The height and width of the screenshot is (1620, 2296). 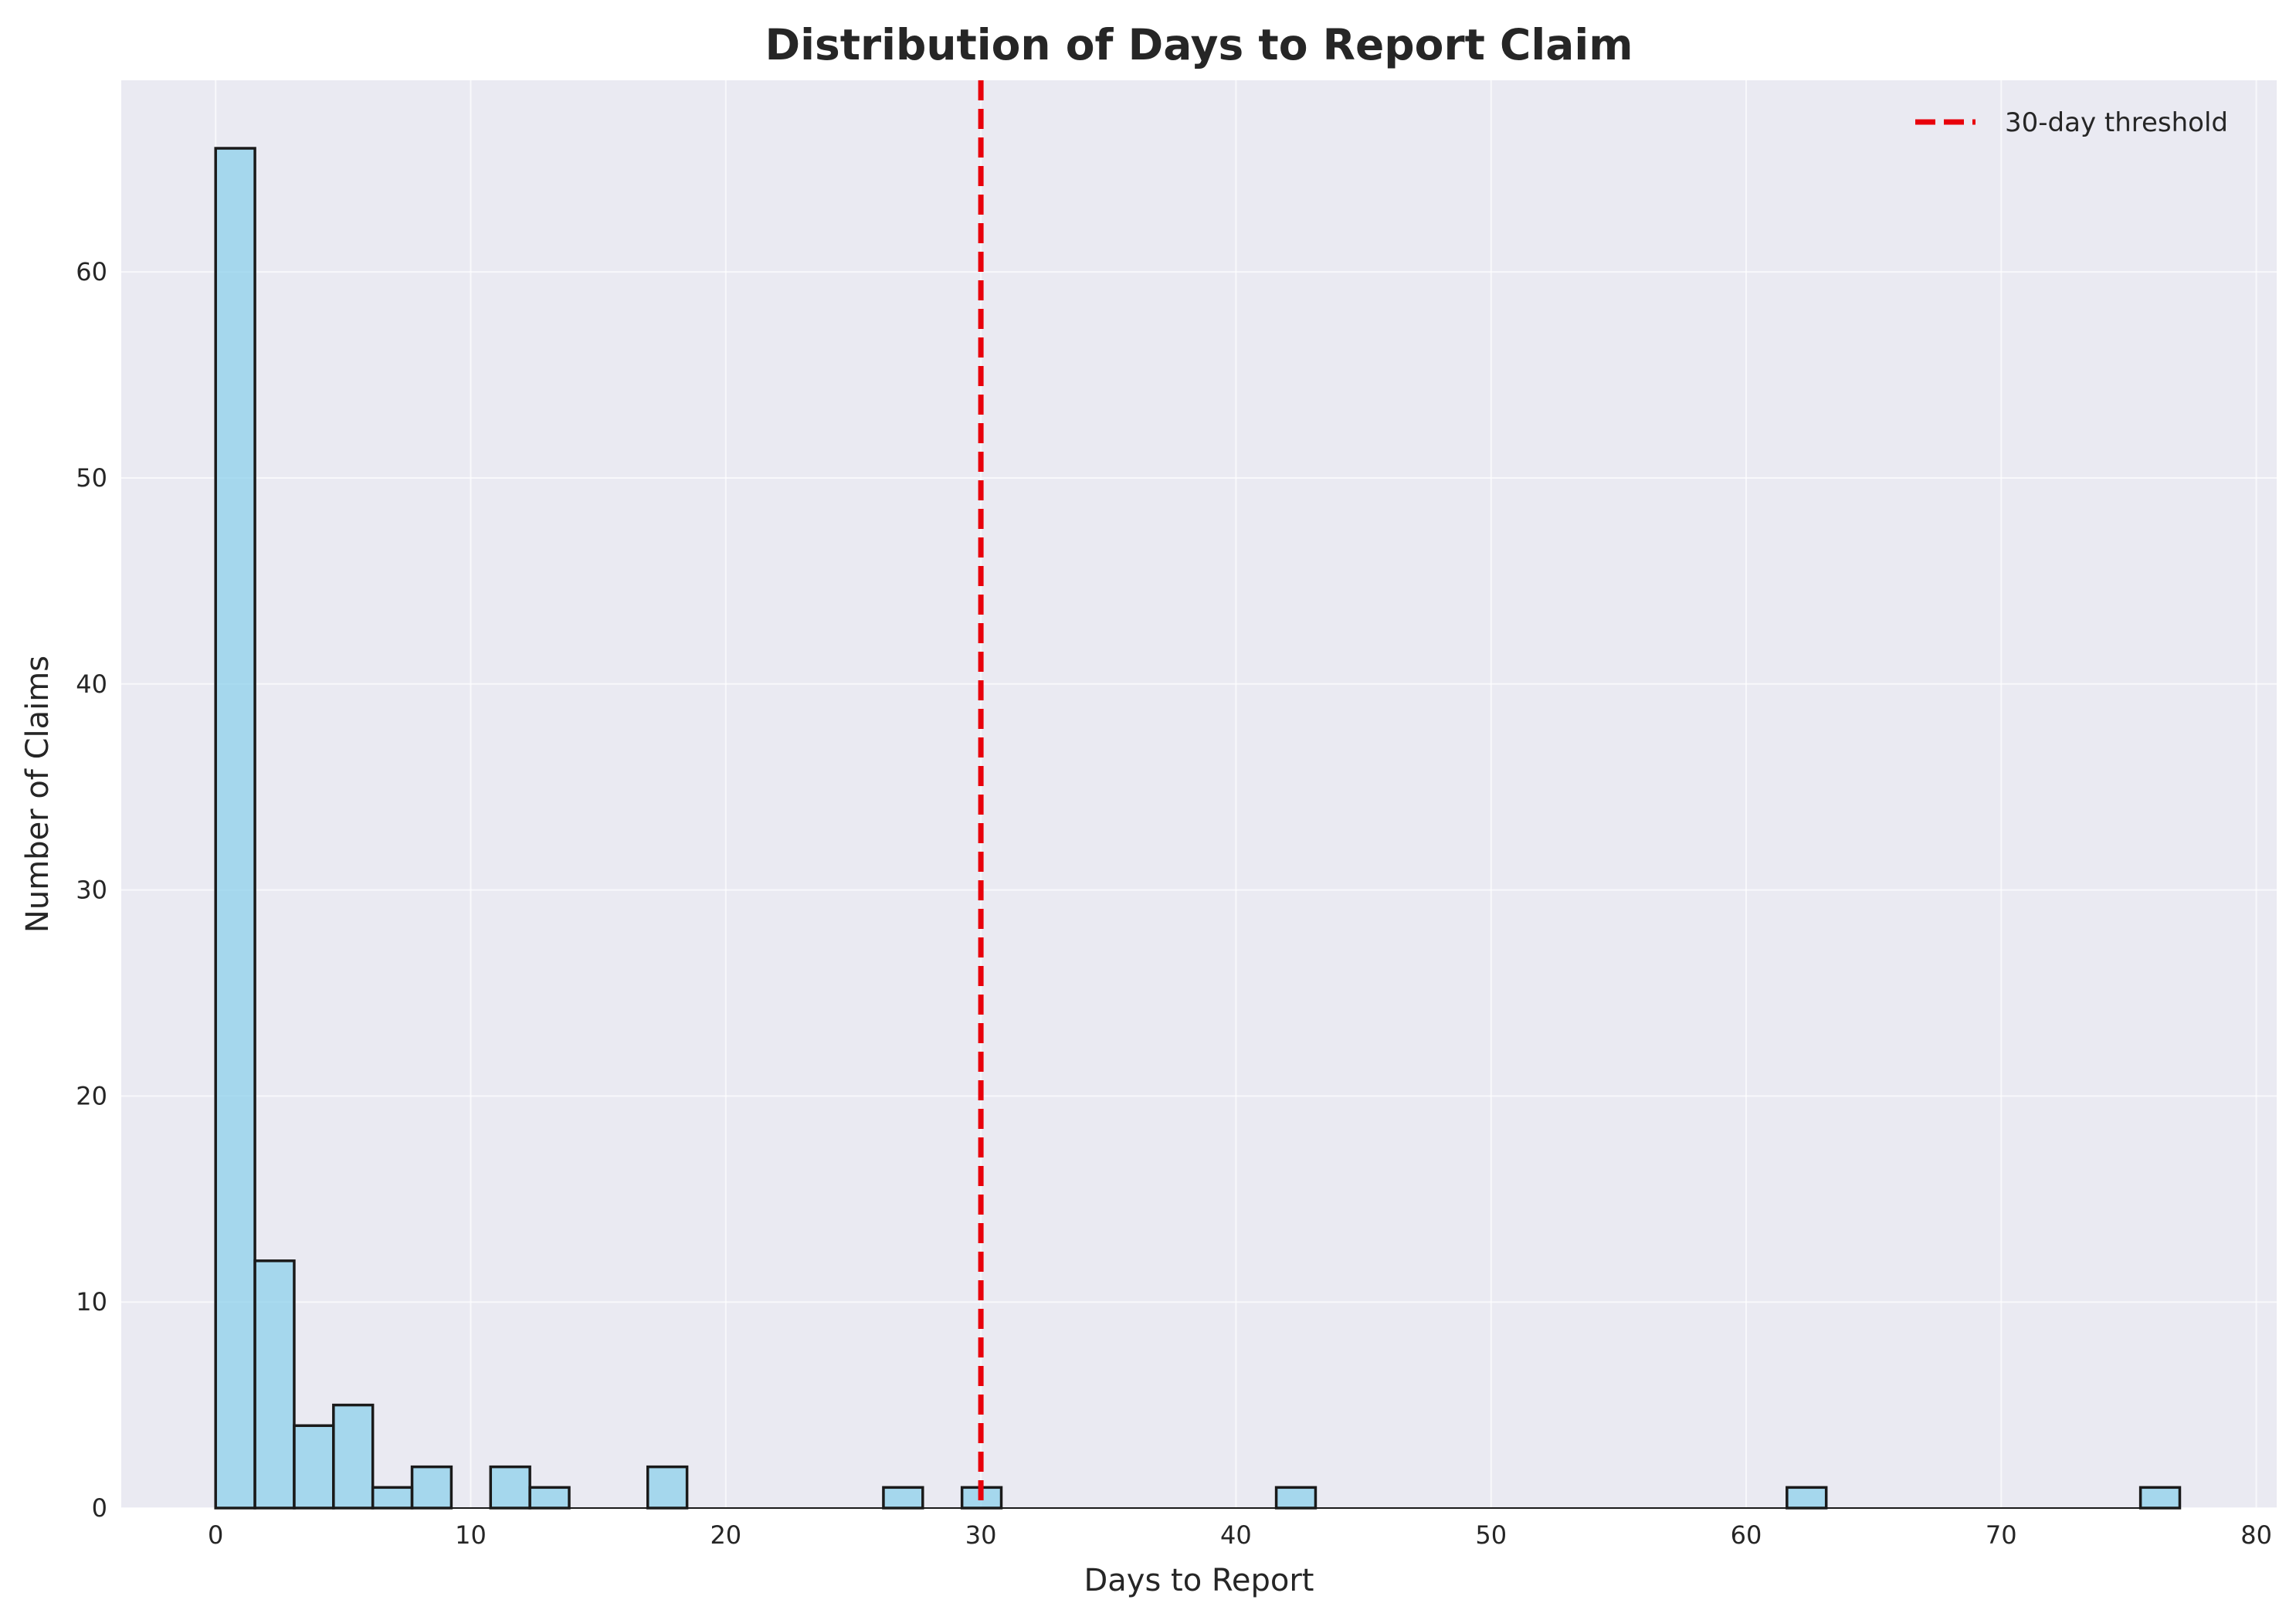 What do you see at coordinates (91, 684) in the screenshot?
I see `y-tick-label: 40` at bounding box center [91, 684].